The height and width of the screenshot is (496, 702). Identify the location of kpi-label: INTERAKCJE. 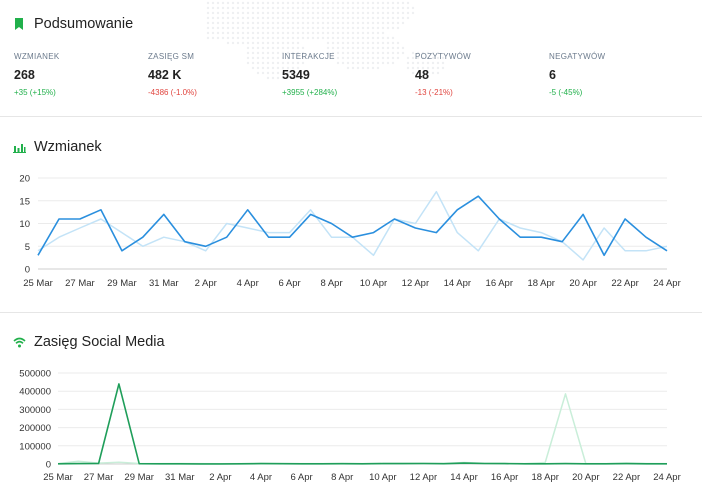
(308, 56).